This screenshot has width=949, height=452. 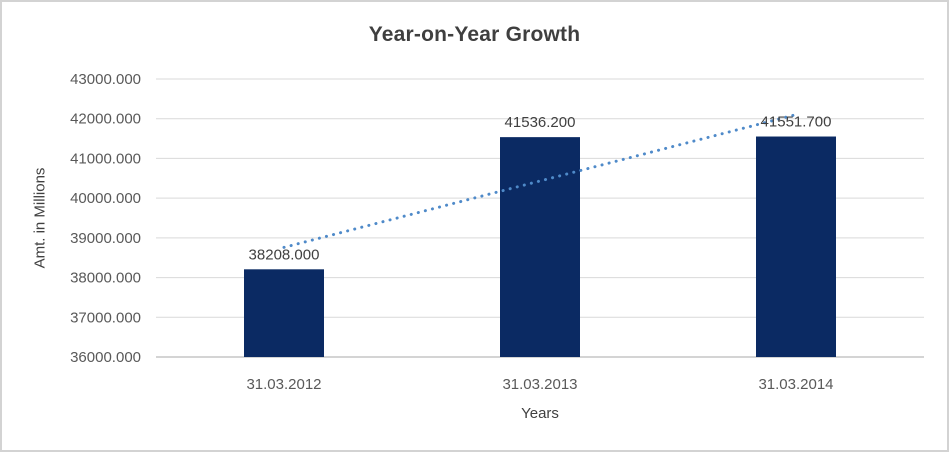 I want to click on chart-title: Year-on-Year Growth, so click(x=474, y=34).